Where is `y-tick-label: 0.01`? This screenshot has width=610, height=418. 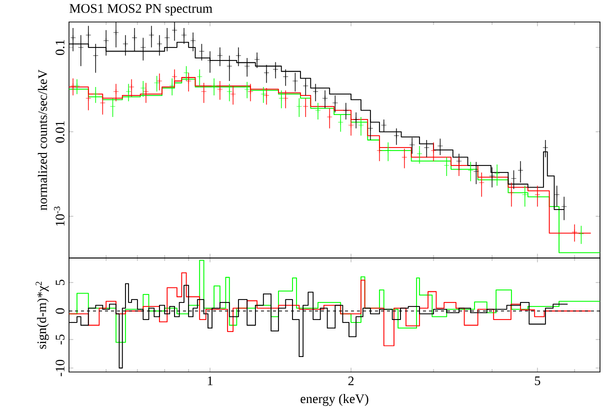
y-tick-label: 0.01 is located at coordinates (60, 132).